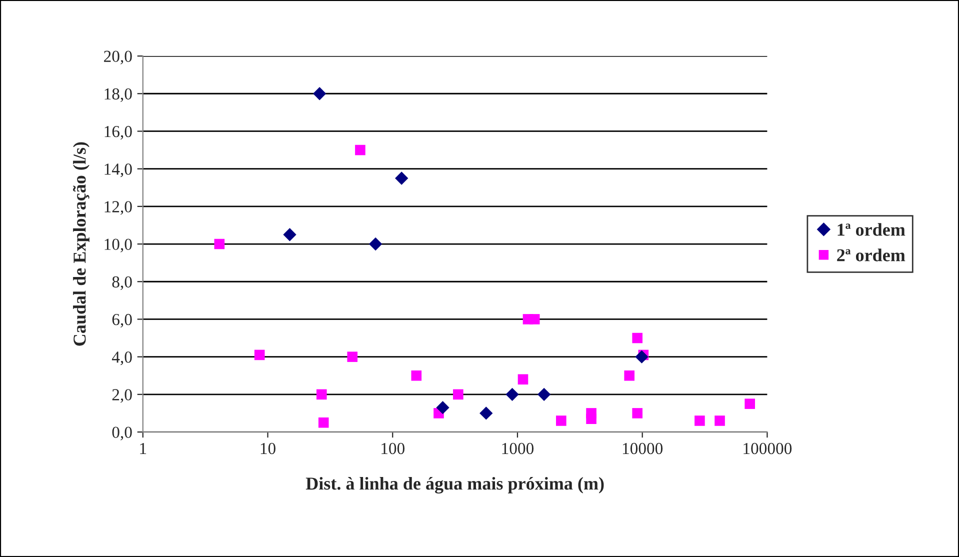 The image size is (959, 557). I want to click on y-tick-label: 12,0, so click(118, 208).